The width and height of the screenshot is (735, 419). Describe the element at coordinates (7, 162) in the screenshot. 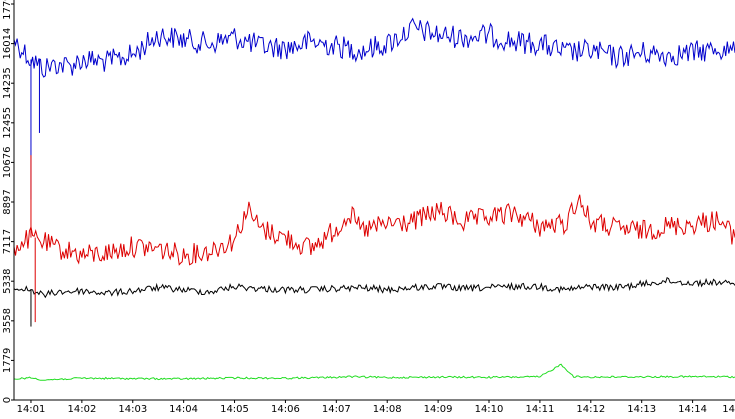

I see `y-tick-label: 10676` at that location.